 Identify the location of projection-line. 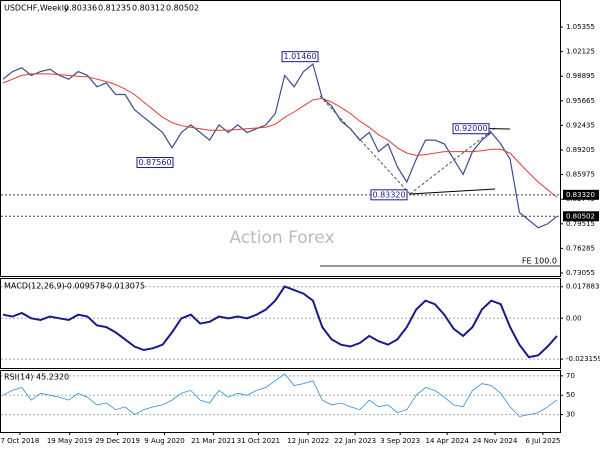
(452, 161).